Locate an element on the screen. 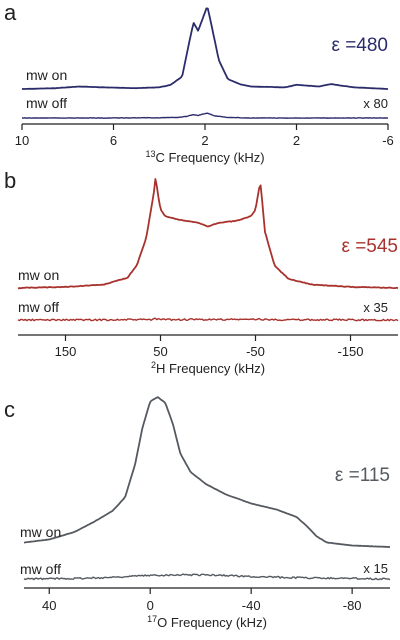 This screenshot has height=640, width=400. x-axis-label-isotope: 17 is located at coordinates (152, 619).